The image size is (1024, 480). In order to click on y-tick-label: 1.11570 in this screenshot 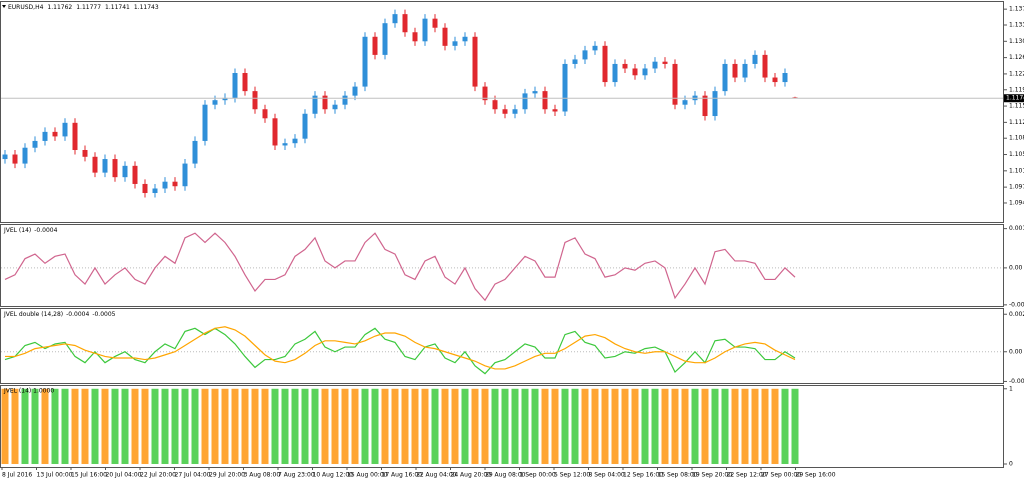, I will do `click(1016, 106)`.